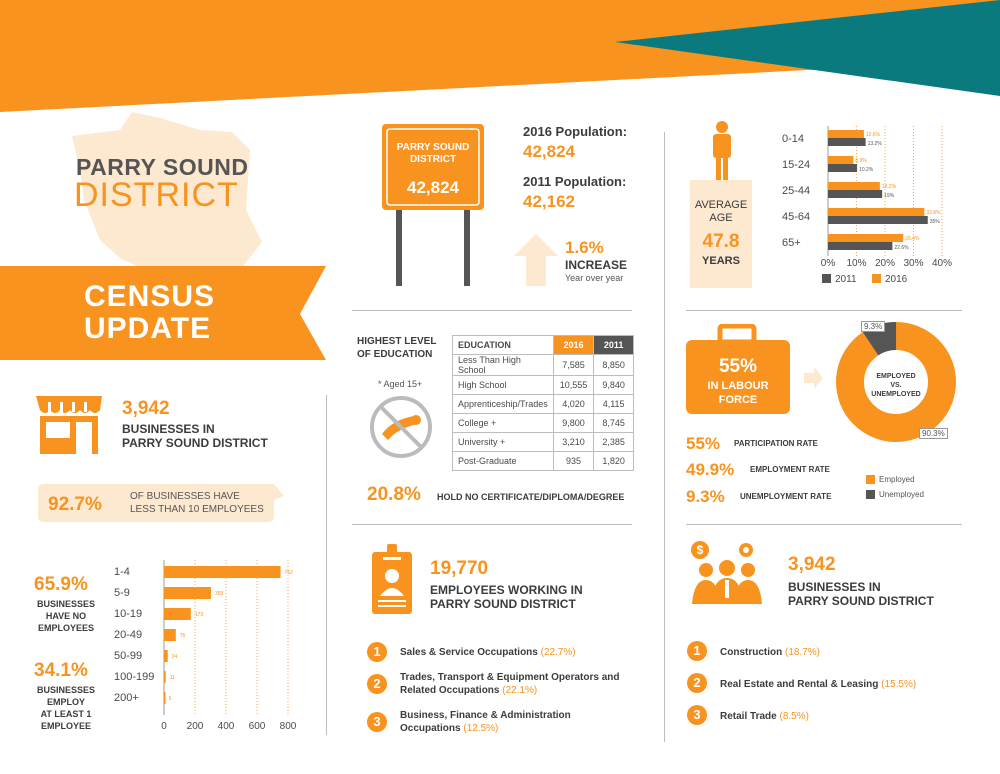 The image size is (1000, 774). What do you see at coordinates (503, 604) in the screenshot?
I see `employee-label-line2: PARRY SOUND DISTRICT` at bounding box center [503, 604].